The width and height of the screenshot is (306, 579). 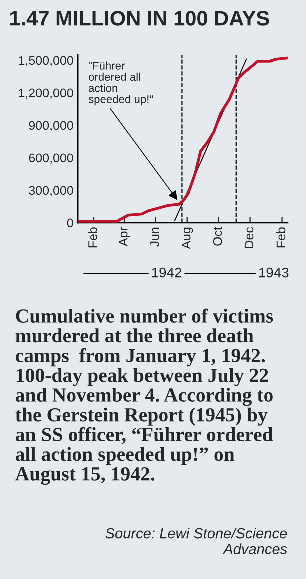 I want to click on x-tick-label: Aug, so click(x=188, y=239).